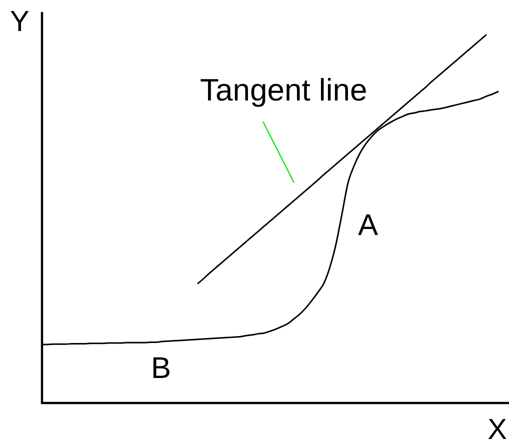 The width and height of the screenshot is (509, 441). I want to click on x-axis-title: X, so click(497, 427).